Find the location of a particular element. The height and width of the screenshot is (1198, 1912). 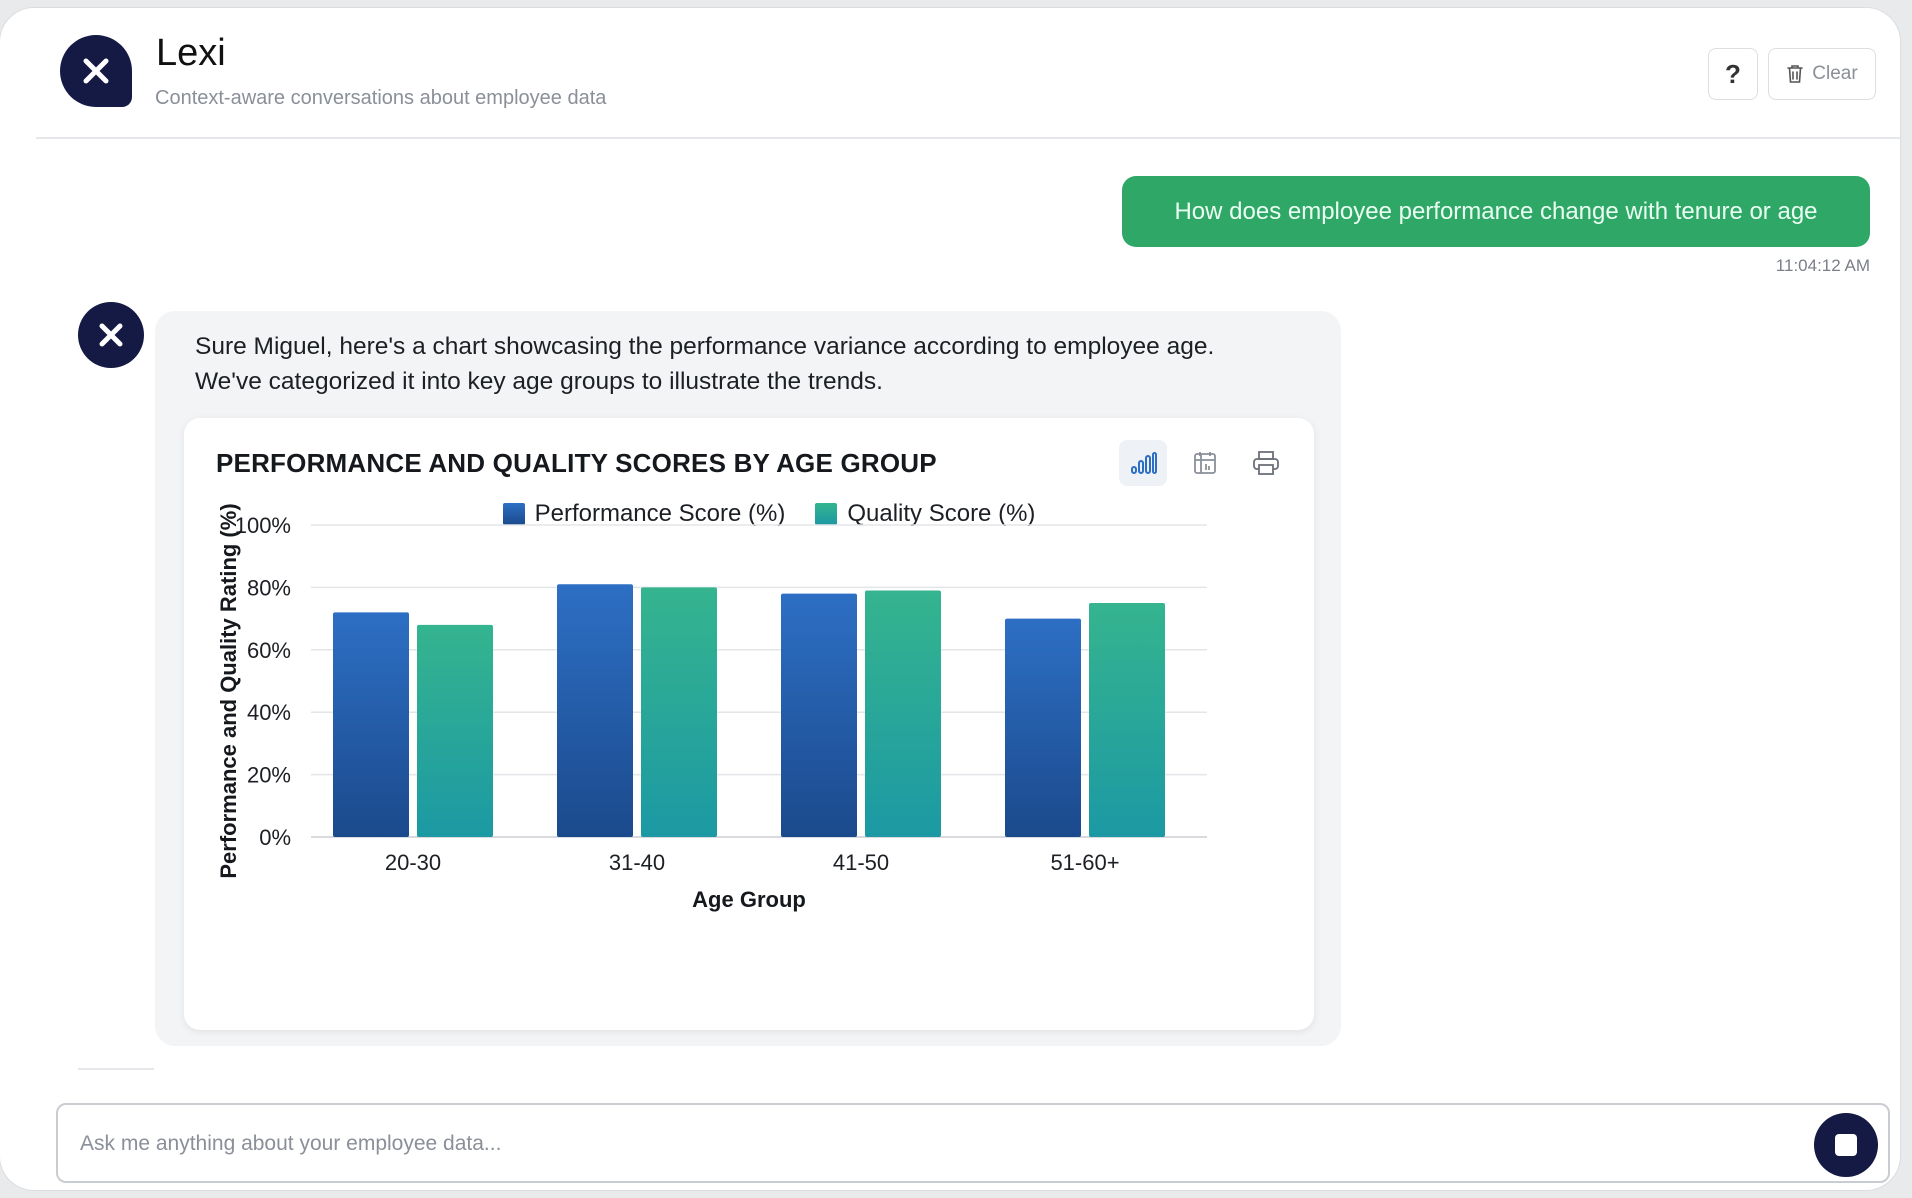

x-tick-label: 51-60+ is located at coordinates (1084, 862).